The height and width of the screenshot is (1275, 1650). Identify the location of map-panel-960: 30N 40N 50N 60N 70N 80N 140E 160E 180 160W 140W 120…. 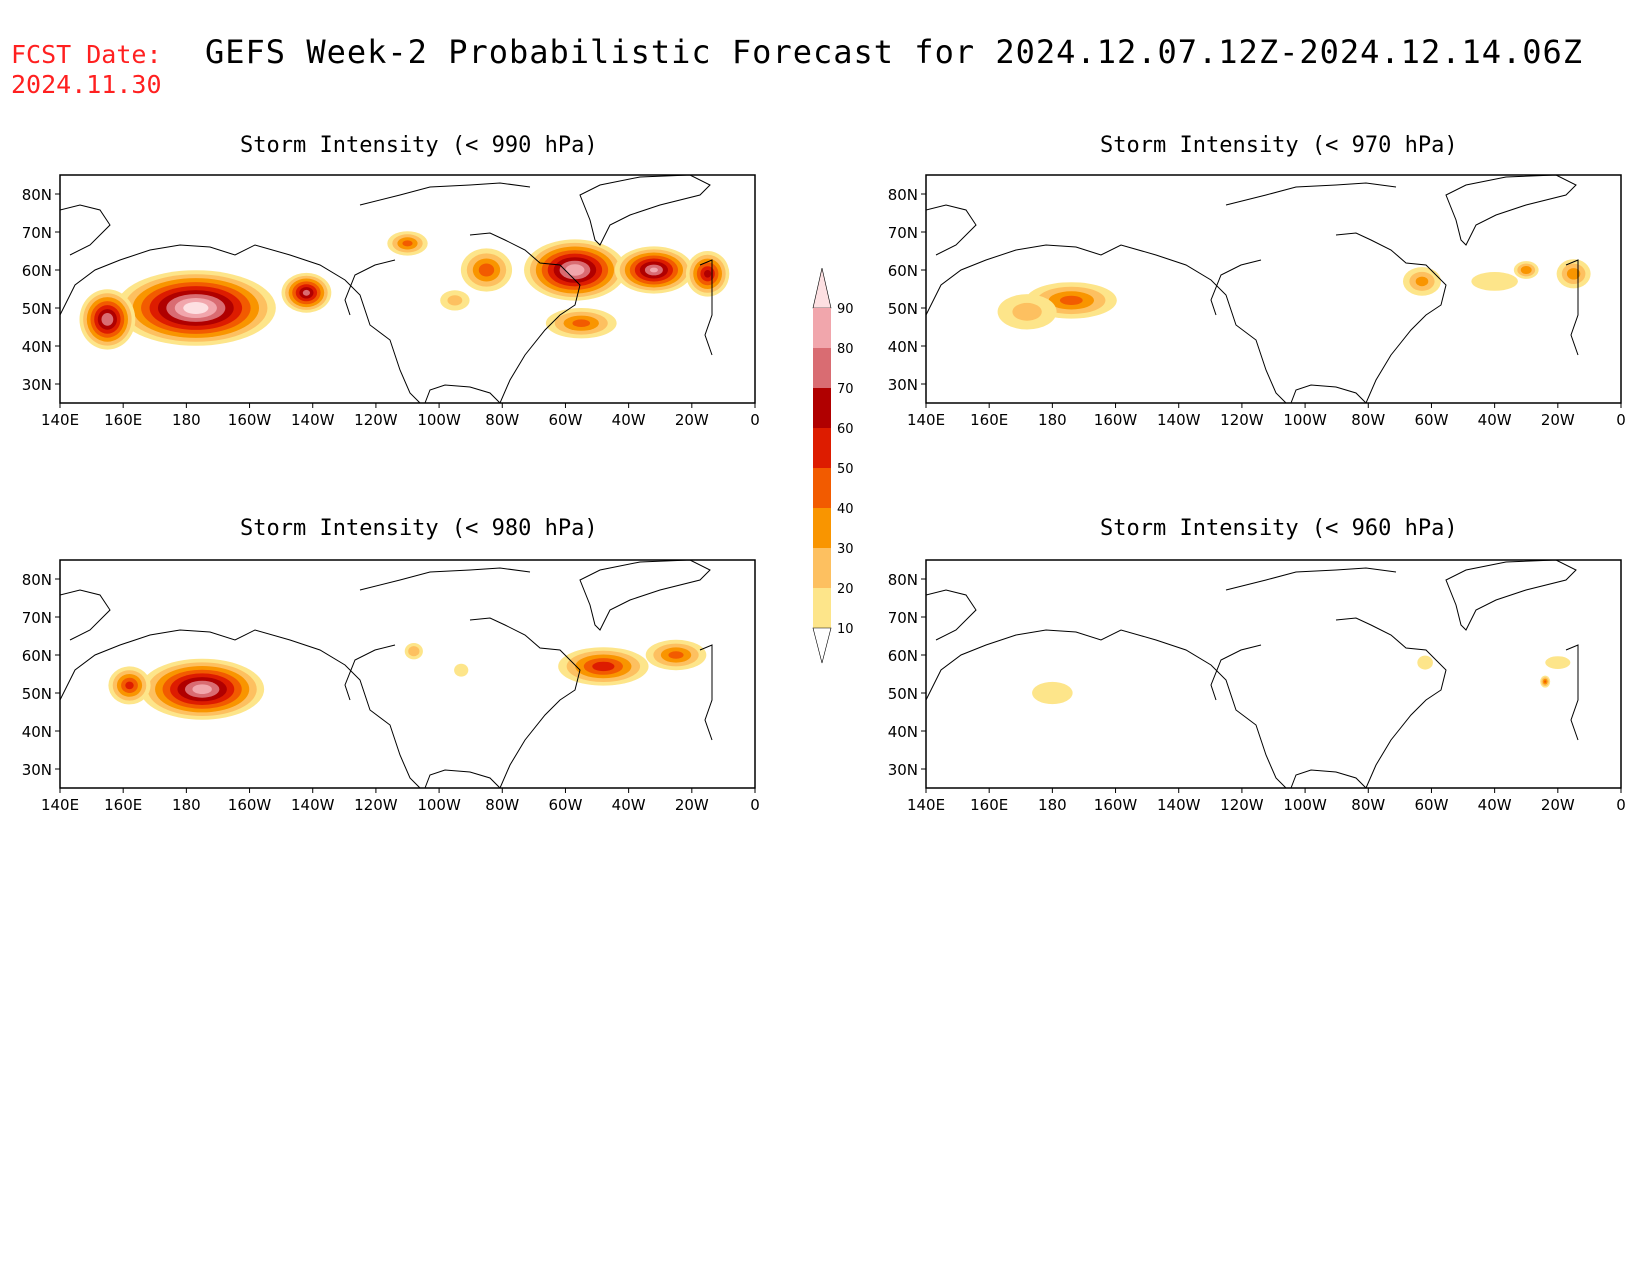
(1257, 686).